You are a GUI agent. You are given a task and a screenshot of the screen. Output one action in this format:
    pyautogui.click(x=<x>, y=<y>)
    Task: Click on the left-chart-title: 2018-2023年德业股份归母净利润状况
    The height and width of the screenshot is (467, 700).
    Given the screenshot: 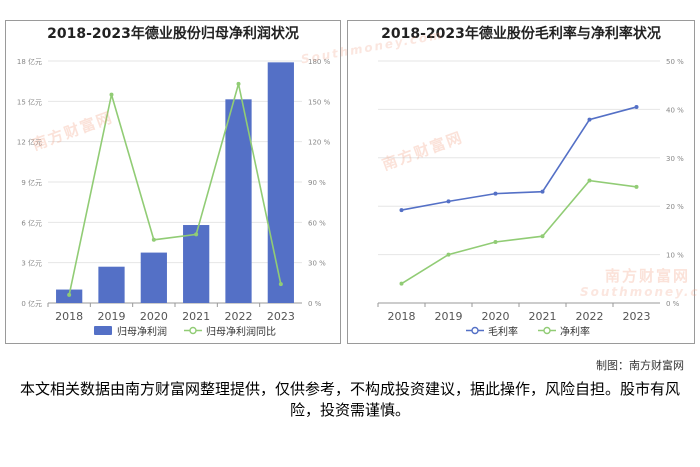 What is the action you would take?
    pyautogui.click(x=173, y=34)
    